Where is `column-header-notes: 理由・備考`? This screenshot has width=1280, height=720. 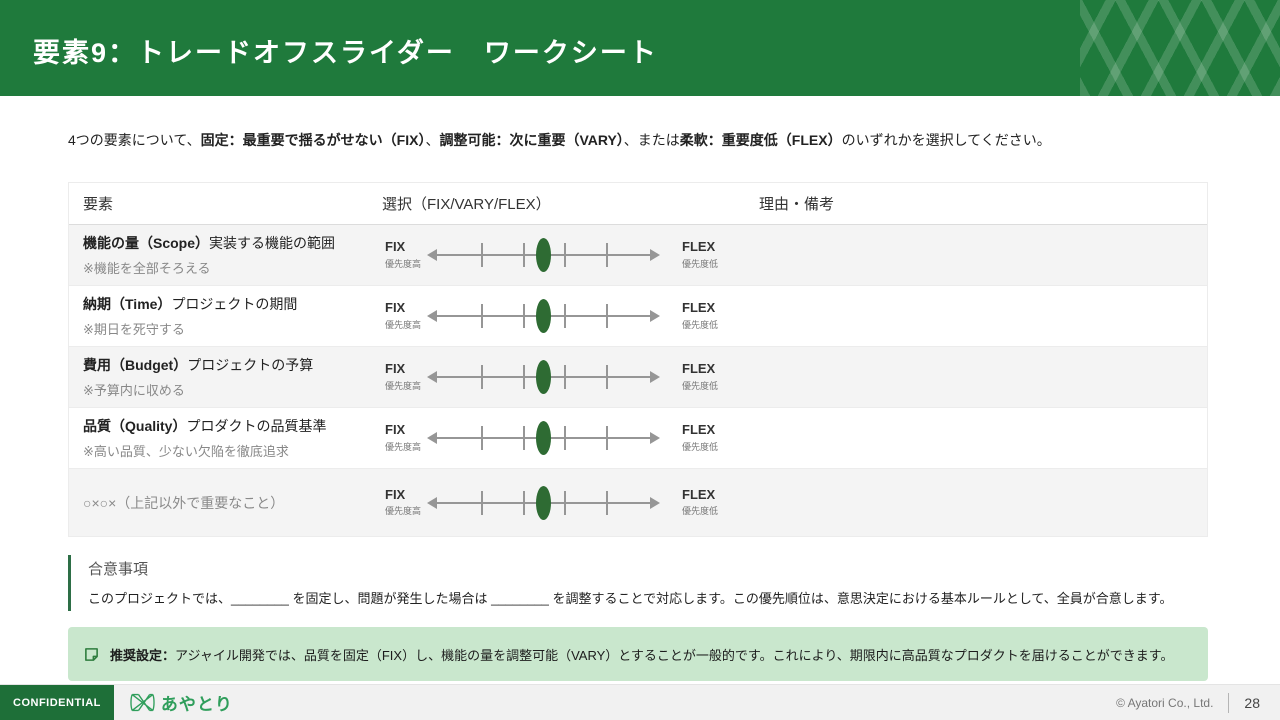
column-header-notes: 理由・備考 is located at coordinates (797, 204).